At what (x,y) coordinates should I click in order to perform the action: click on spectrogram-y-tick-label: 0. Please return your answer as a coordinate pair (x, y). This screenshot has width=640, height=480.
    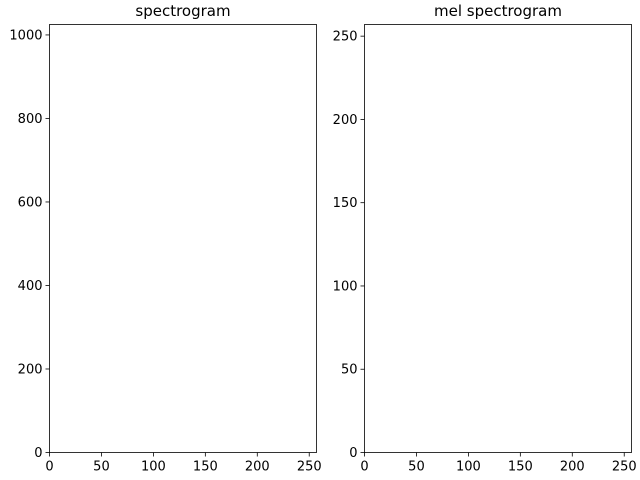
    Looking at the image, I should click on (38, 453).